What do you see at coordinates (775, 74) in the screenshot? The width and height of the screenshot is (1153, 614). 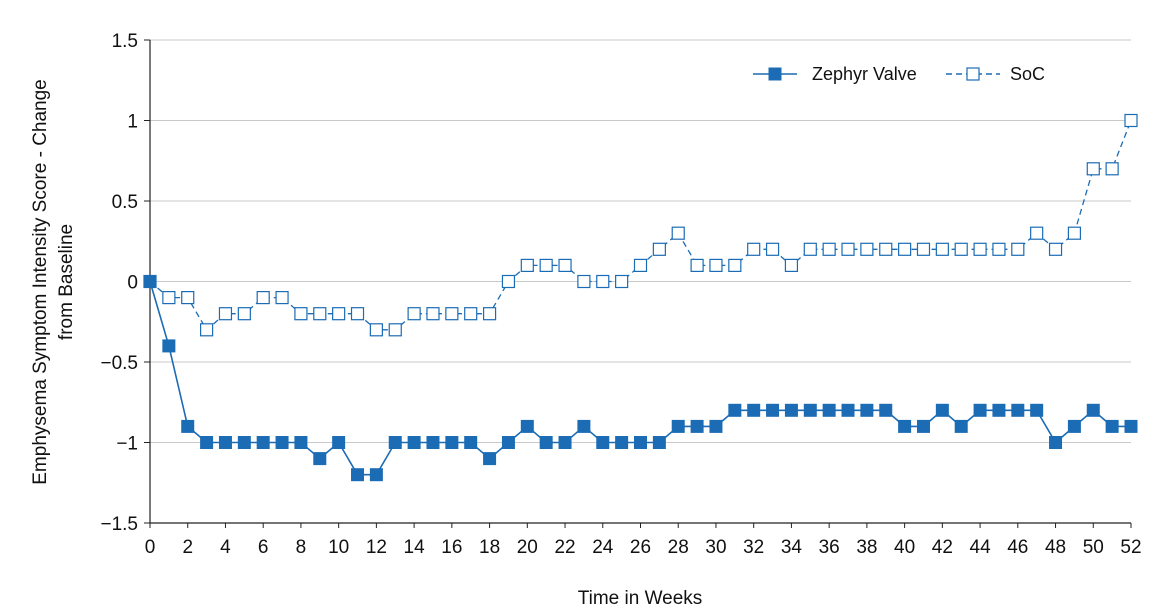 I see `legend-zephyr-marker` at bounding box center [775, 74].